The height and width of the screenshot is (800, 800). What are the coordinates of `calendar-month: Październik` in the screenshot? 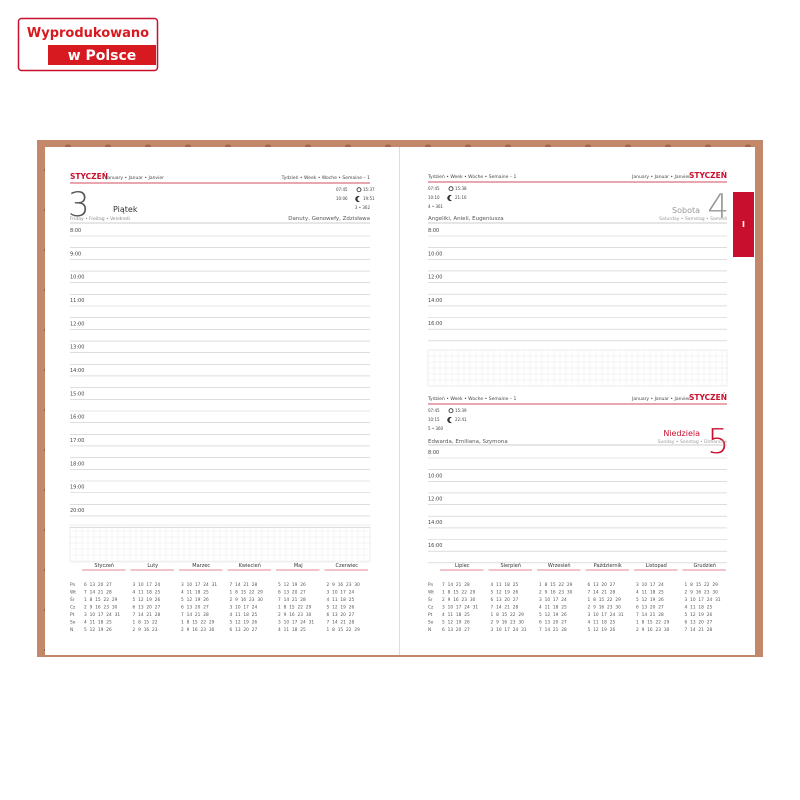 It's located at (608, 565).